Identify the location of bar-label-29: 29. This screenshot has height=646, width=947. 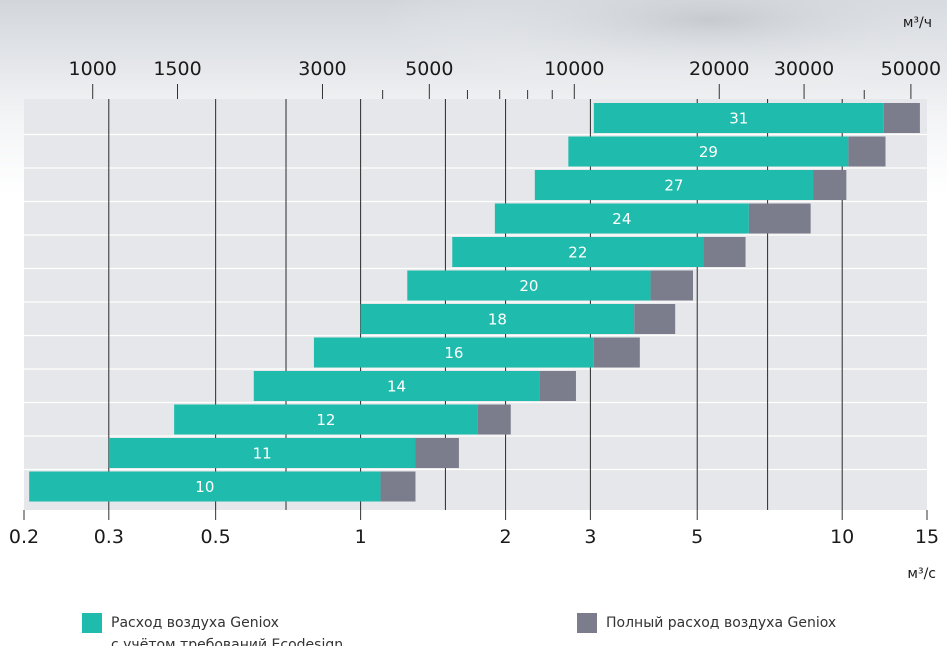
(708, 152).